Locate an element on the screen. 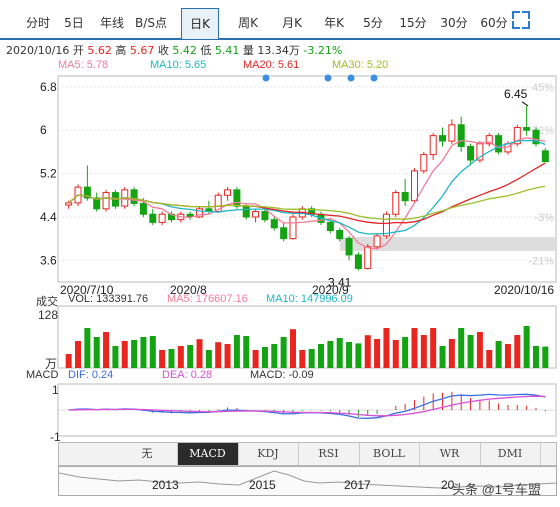 The width and height of the screenshot is (560, 507). ma5-legend: MA5: 5.78 is located at coordinates (83, 65).